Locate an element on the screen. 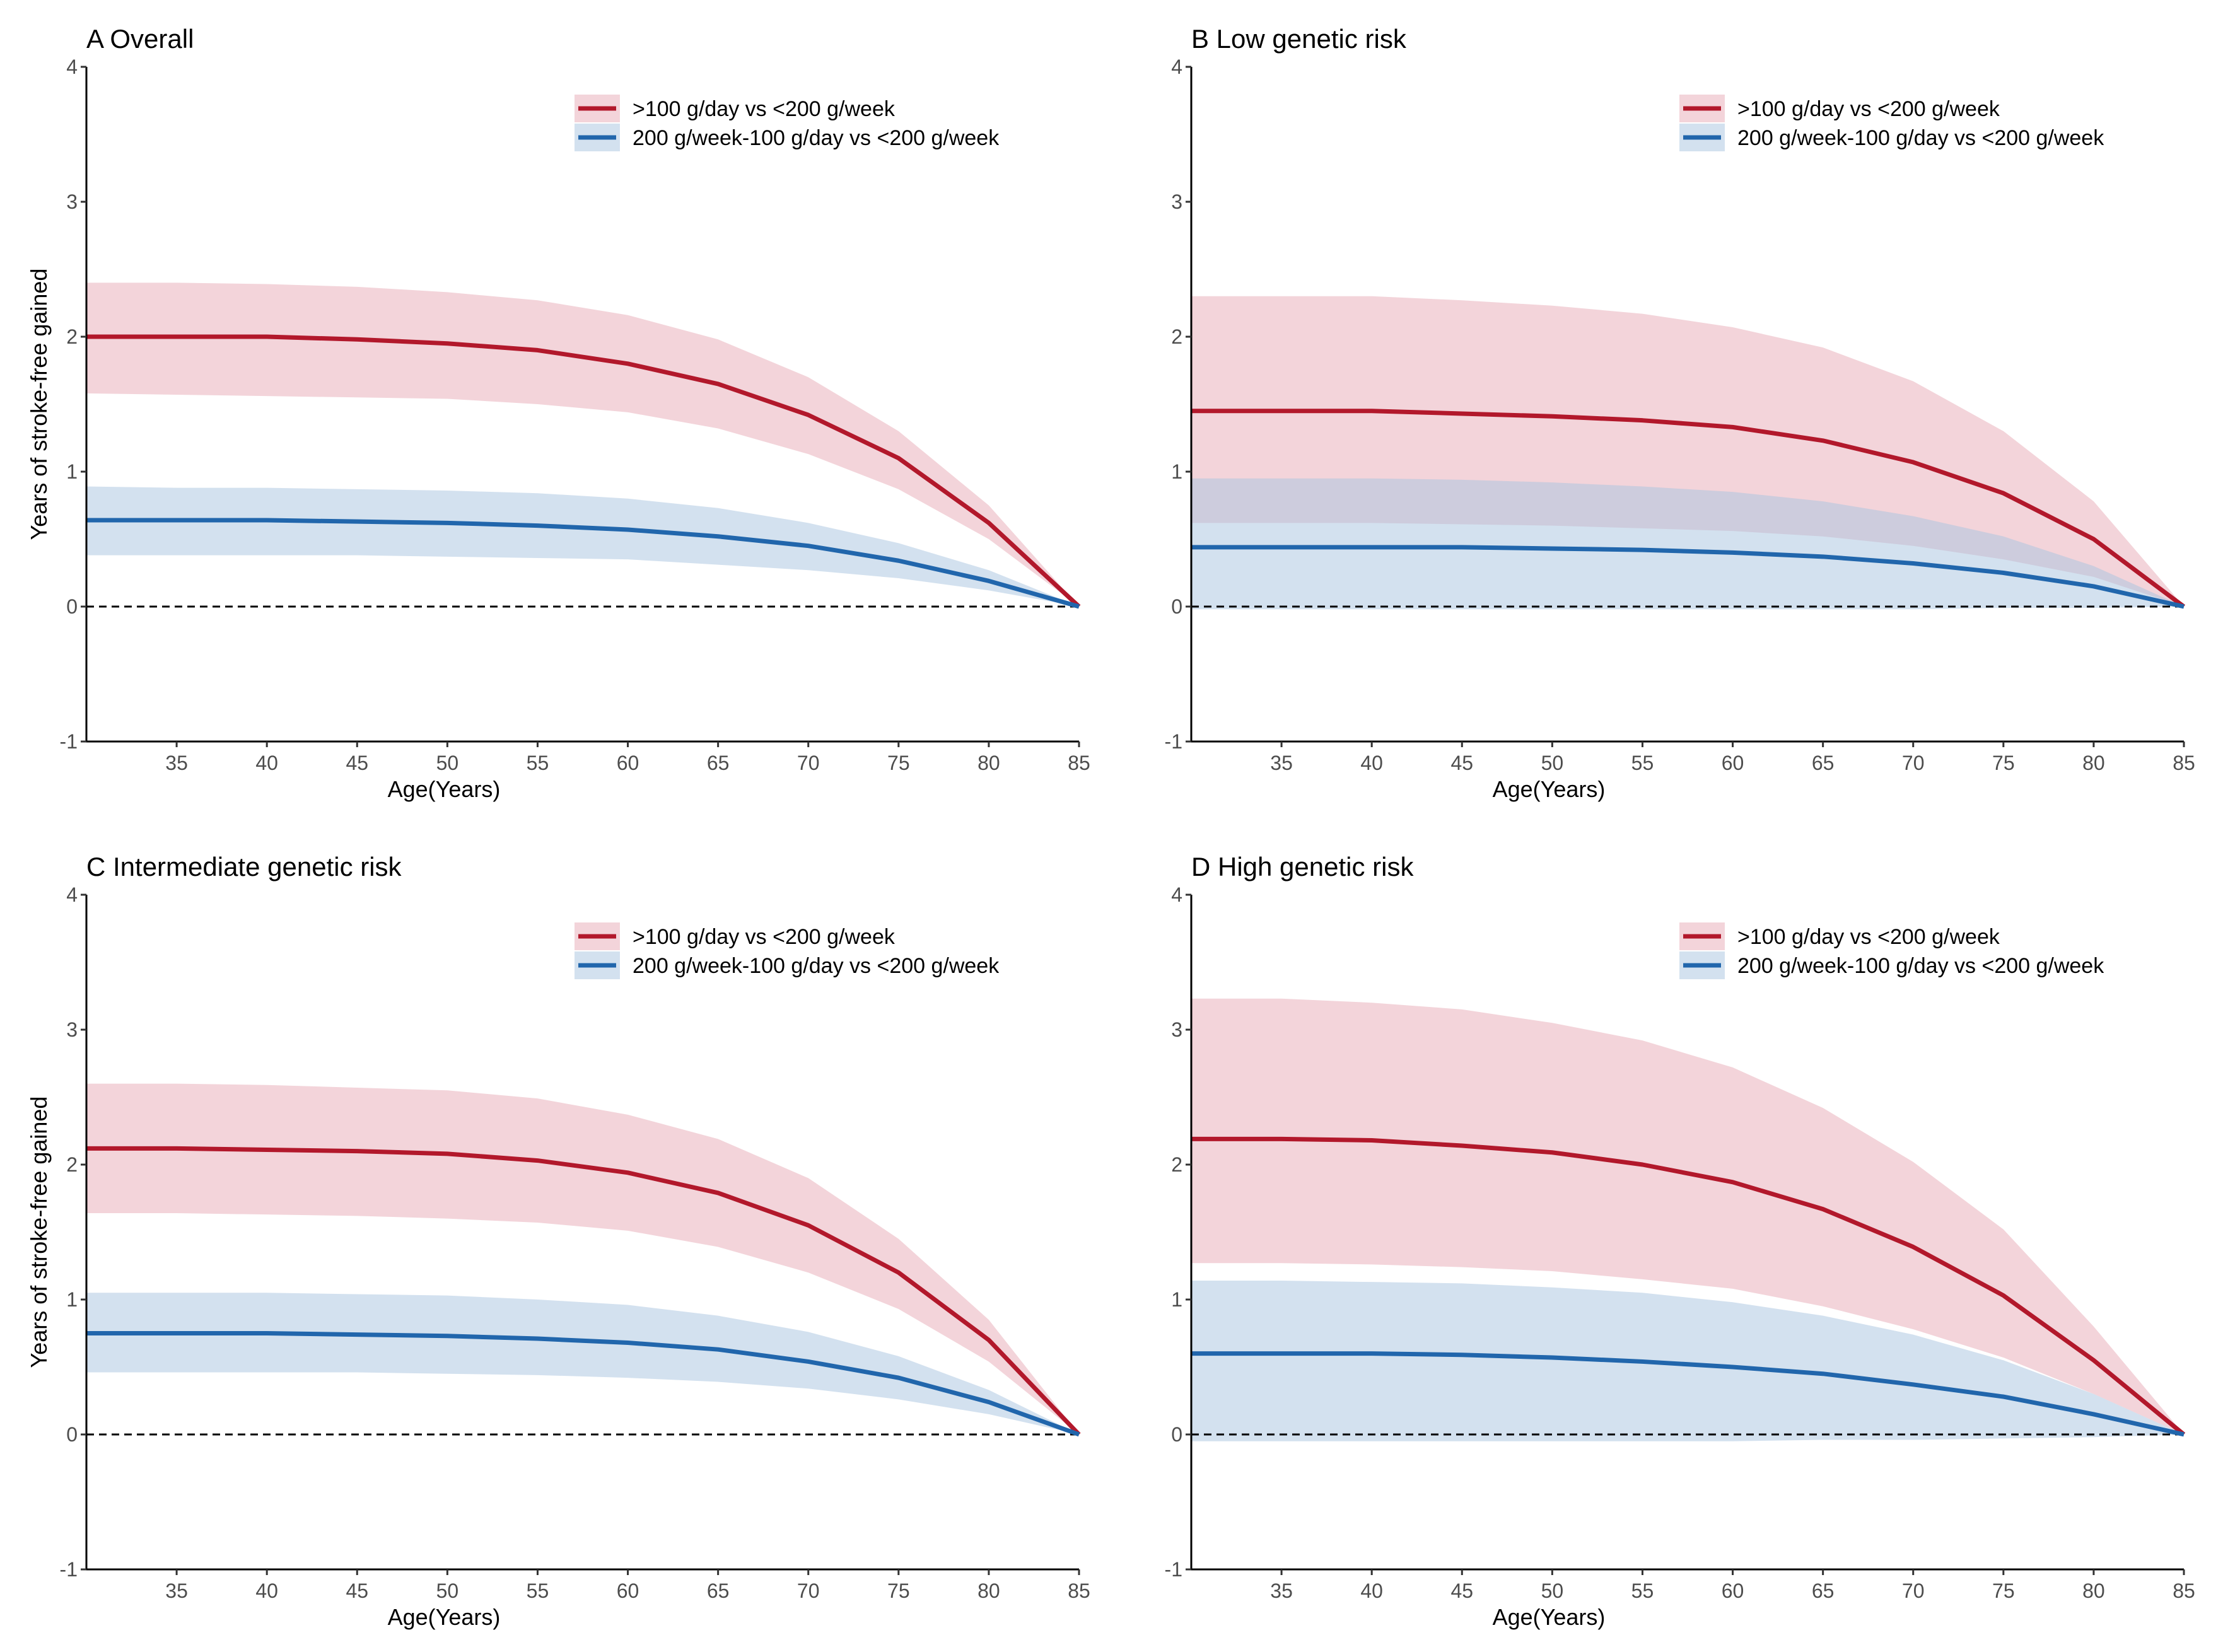 This screenshot has height=1652, width=2223. chart-title: C Intermediate genetic risk is located at coordinates (244, 866).